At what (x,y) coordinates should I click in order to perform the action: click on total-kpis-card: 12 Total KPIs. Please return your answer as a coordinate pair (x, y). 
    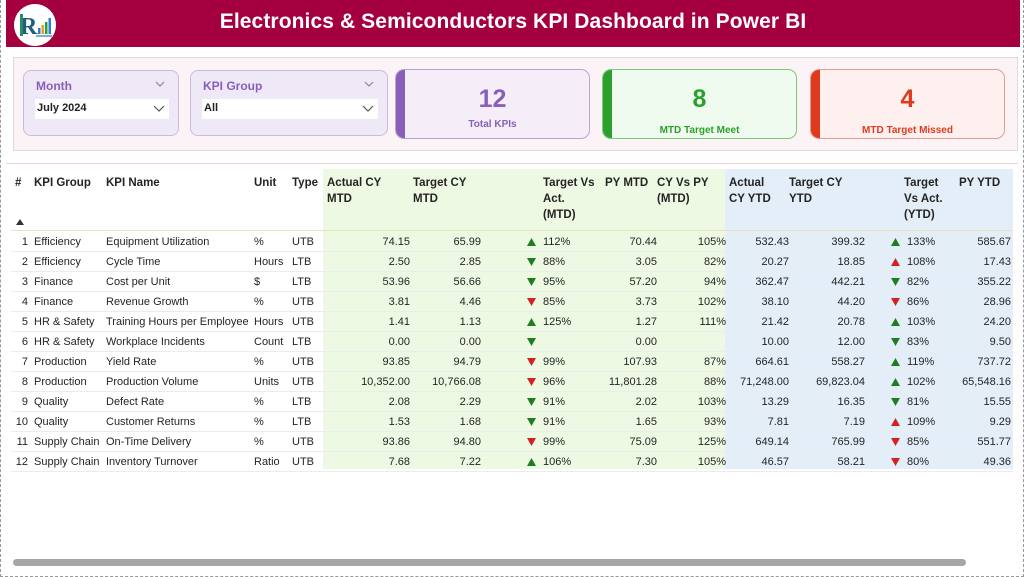
    Looking at the image, I should click on (492, 104).